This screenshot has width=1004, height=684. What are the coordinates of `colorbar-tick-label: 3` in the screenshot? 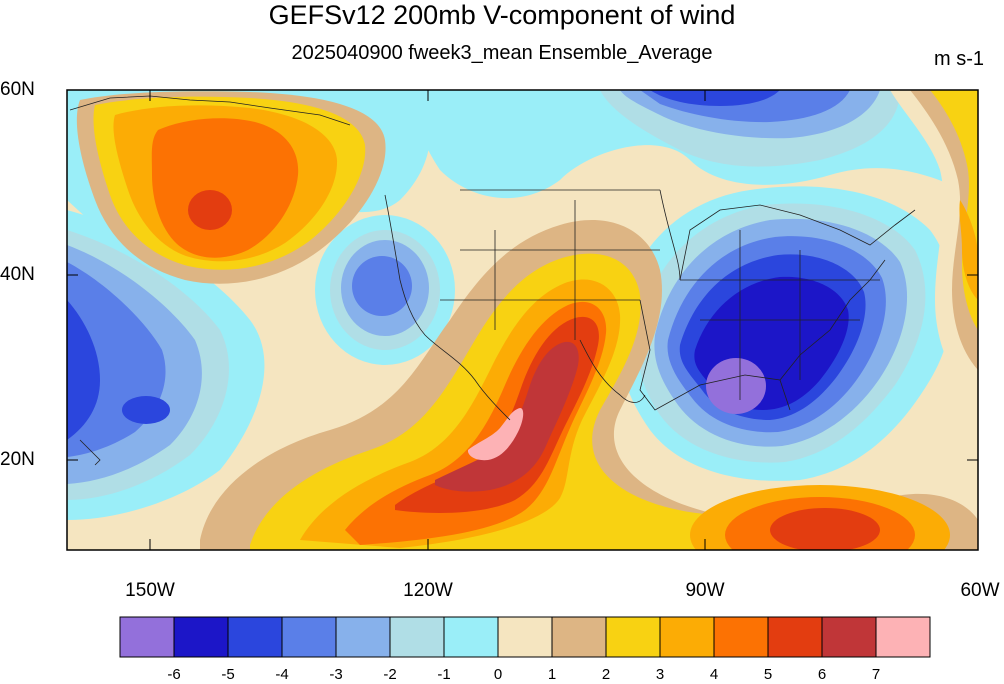 It's located at (660, 674).